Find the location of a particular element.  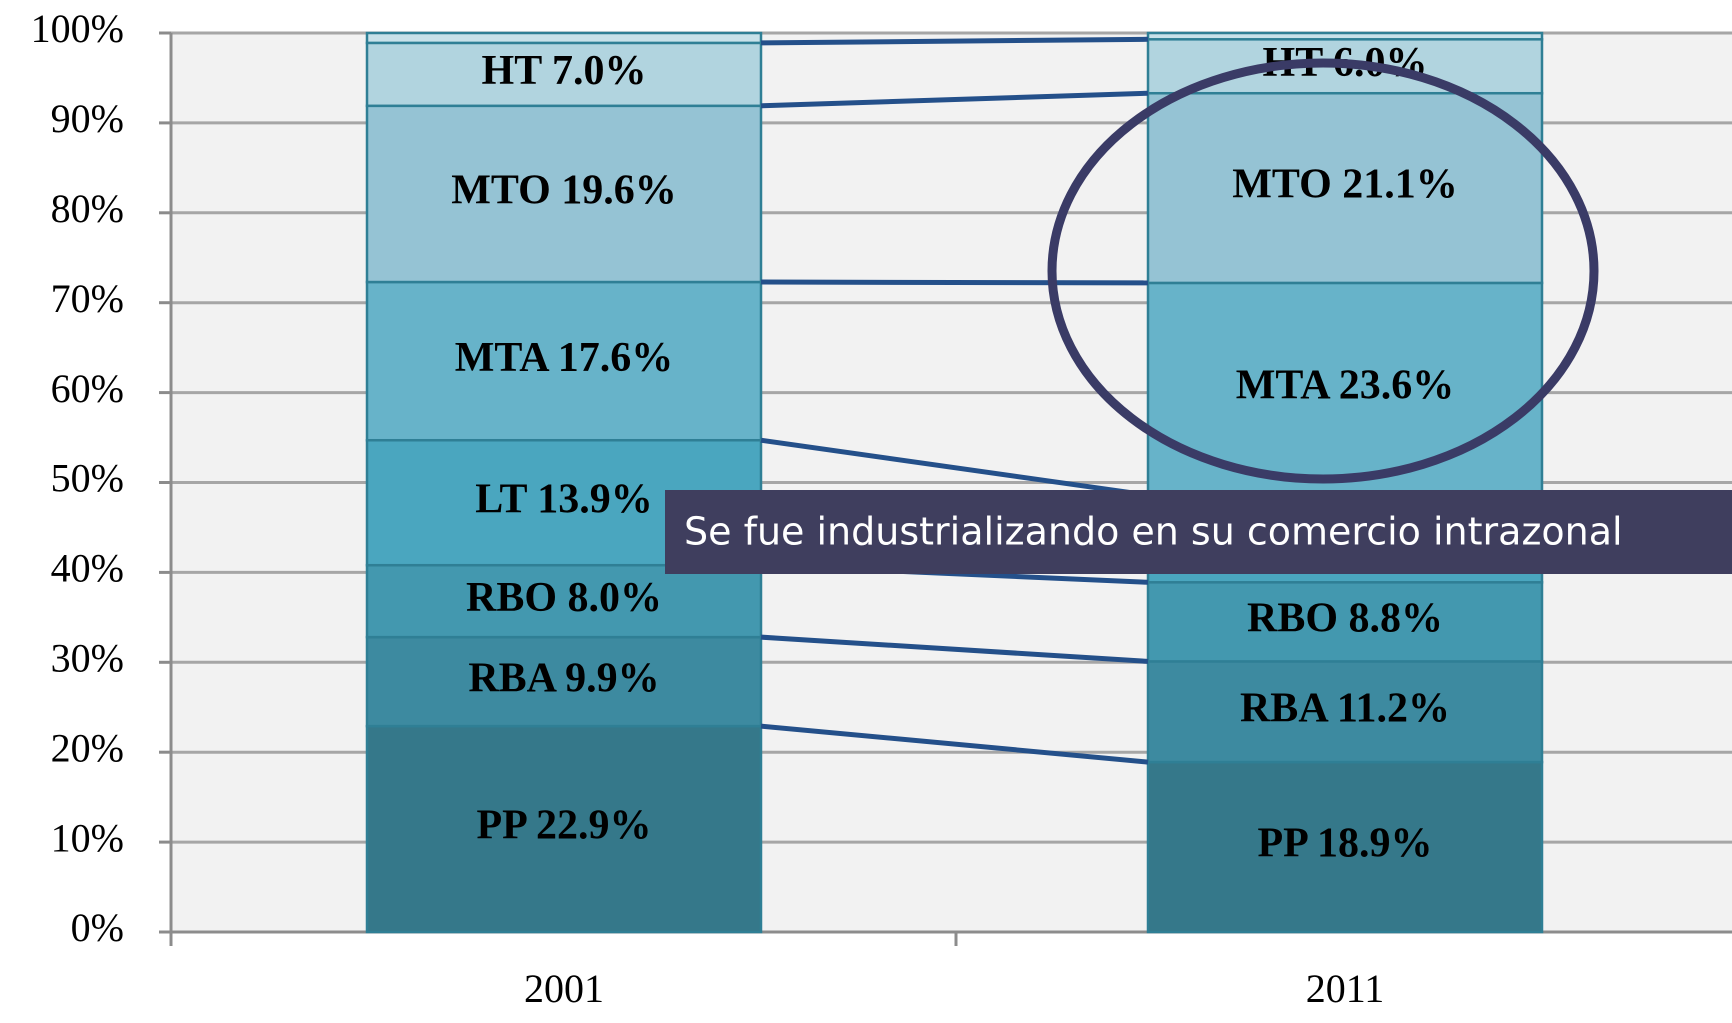

annotation-box is located at coordinates (1198, 532).